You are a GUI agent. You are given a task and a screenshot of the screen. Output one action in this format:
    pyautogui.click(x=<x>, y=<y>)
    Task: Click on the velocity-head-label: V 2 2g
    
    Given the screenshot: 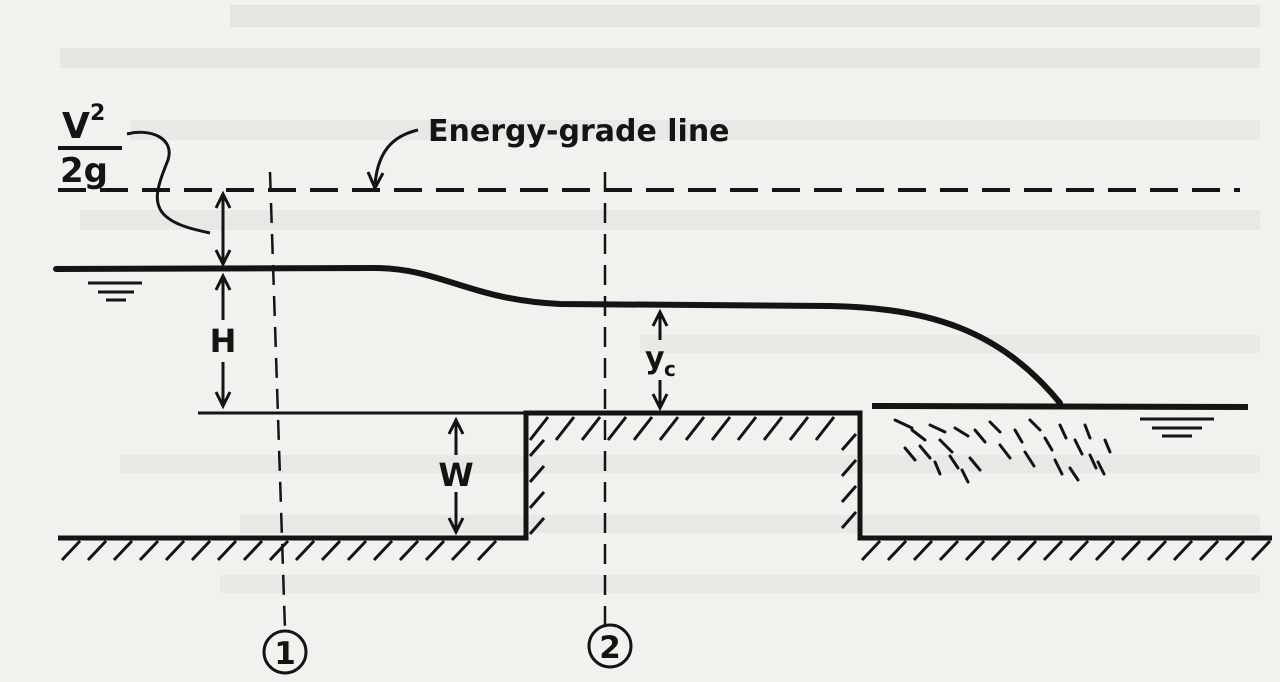 What is the action you would take?
    pyautogui.click(x=134, y=168)
    